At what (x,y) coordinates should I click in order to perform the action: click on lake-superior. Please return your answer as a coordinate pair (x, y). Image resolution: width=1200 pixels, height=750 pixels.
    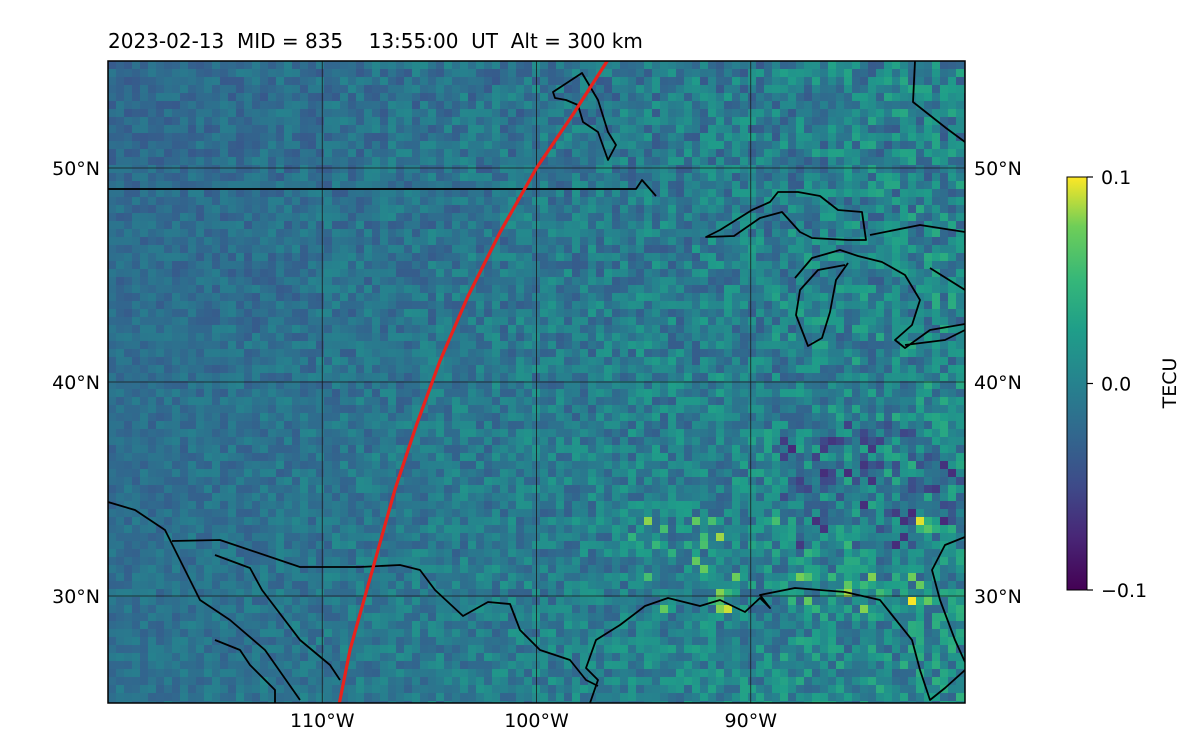
    Looking at the image, I should click on (786, 216).